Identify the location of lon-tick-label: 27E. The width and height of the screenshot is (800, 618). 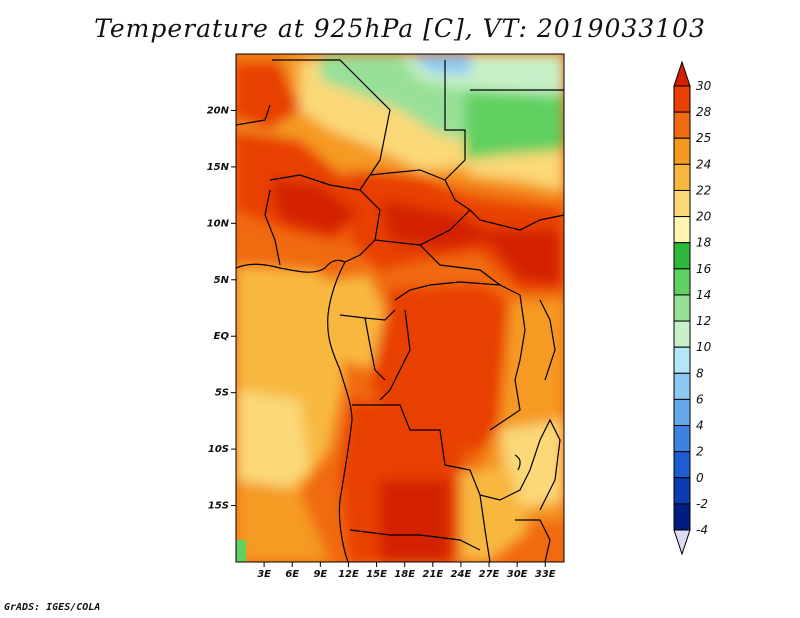
(489, 574).